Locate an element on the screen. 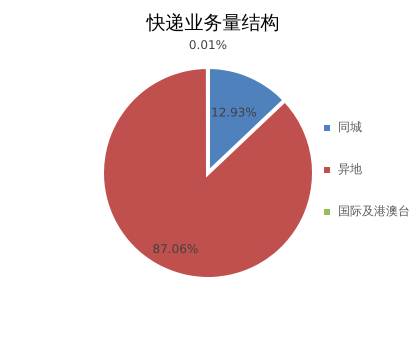 This screenshot has width=420, height=339. data-label: 87.06% is located at coordinates (175, 249).